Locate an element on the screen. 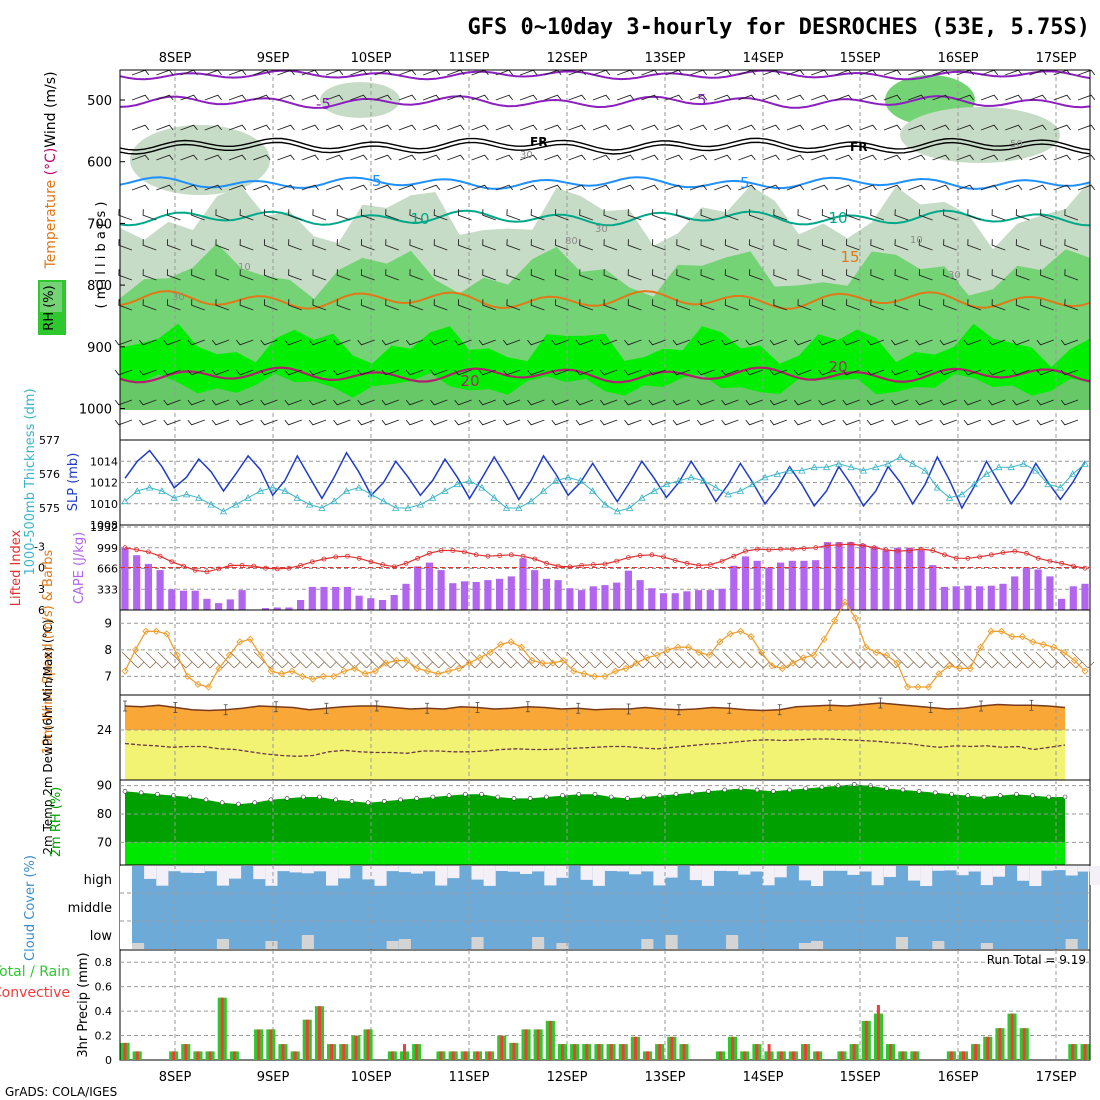 The image size is (1100, 1100). temp-2m-label: 2m Temp 2m DewPt (6hr Min/Max) (°C) is located at coordinates (48, 736).